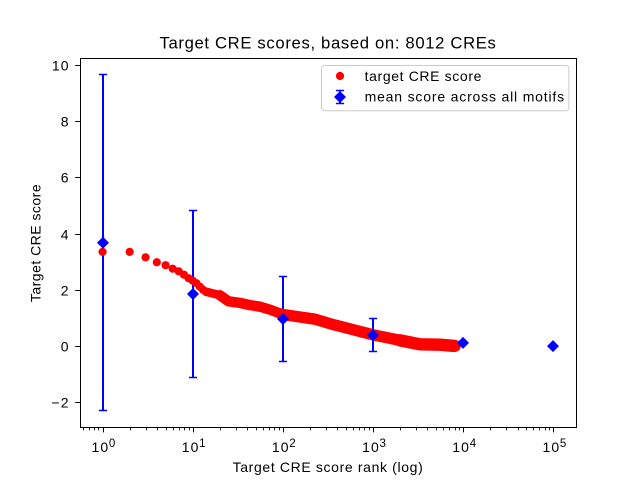 This screenshot has height=480, width=640. I want to click on svg-text: −2, so click(60, 403).